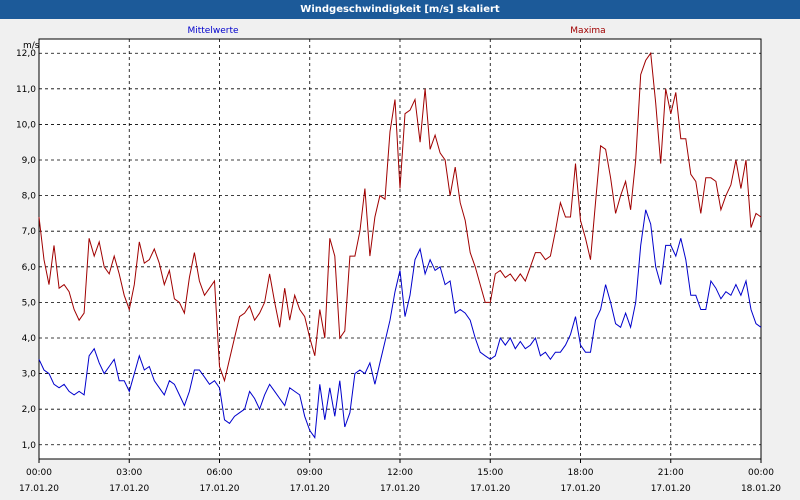  Describe the element at coordinates (400, 9) in the screenshot. I see `chart-title: Windgeschwindigkeit [m/s] skaliert` at that location.